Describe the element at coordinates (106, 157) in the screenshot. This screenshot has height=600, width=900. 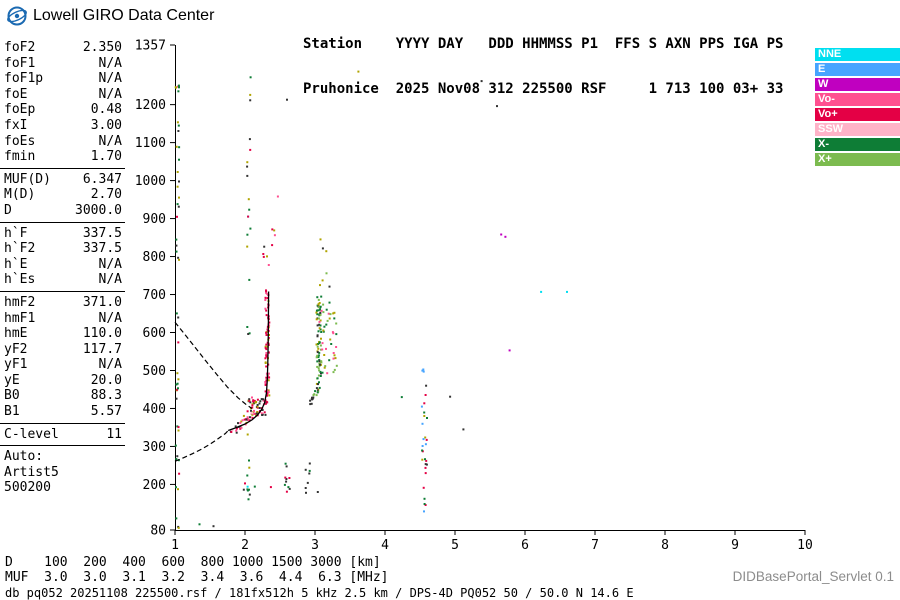
I see `param-value: 1.70` at that location.